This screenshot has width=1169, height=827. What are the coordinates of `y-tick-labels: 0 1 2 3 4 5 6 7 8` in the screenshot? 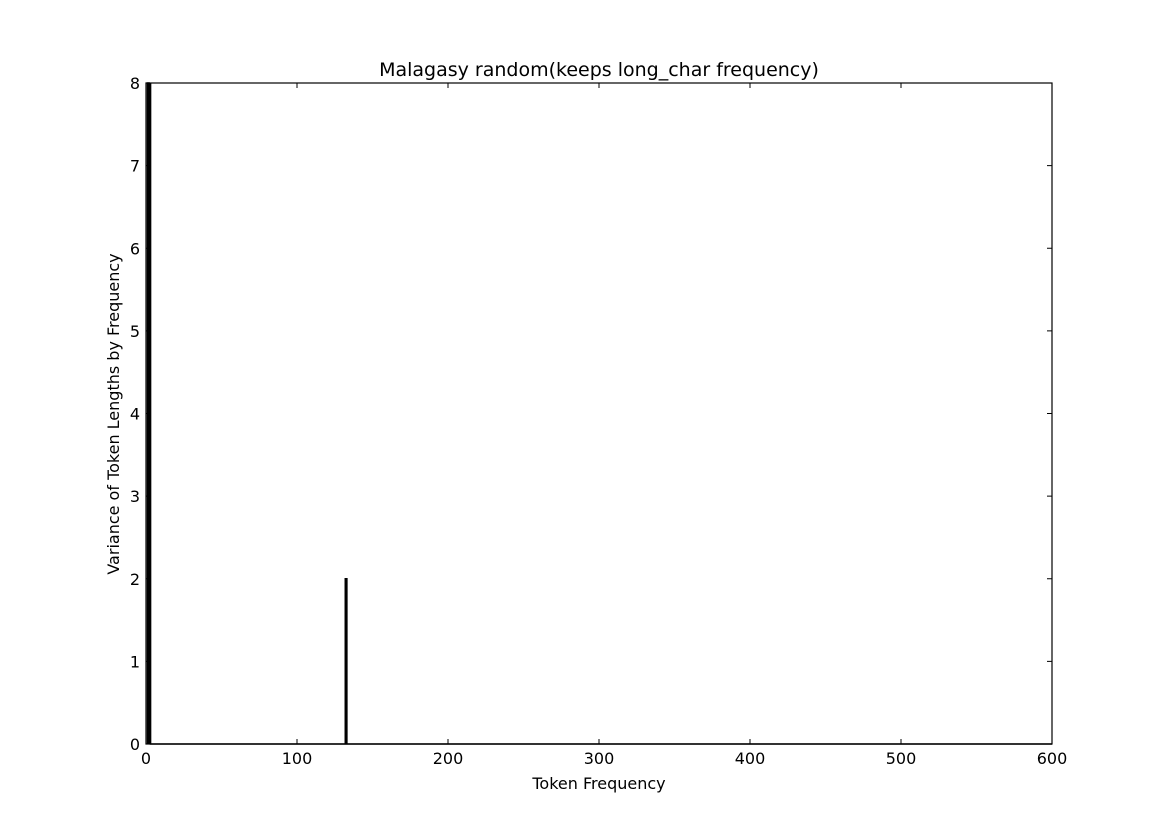 It's located at (135, 414).